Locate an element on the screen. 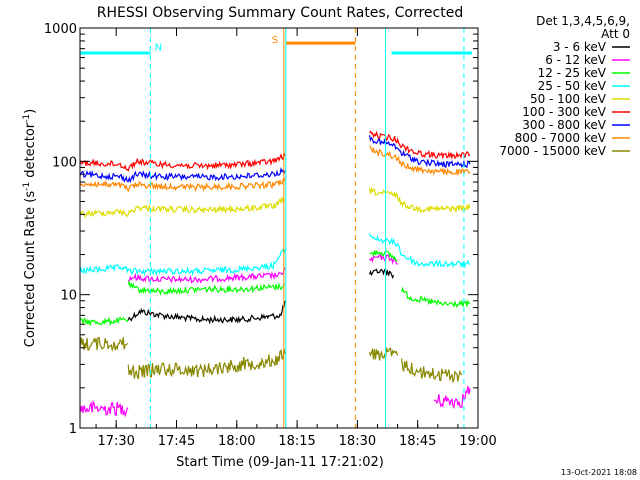  x-tick-label-6: 19:00 is located at coordinates (477, 441).